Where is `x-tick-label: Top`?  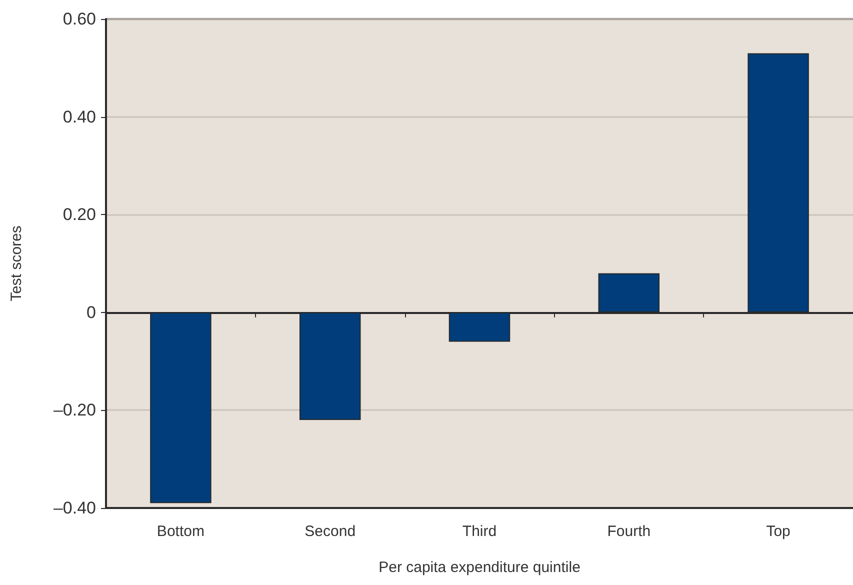 x-tick-label: Top is located at coordinates (778, 531).